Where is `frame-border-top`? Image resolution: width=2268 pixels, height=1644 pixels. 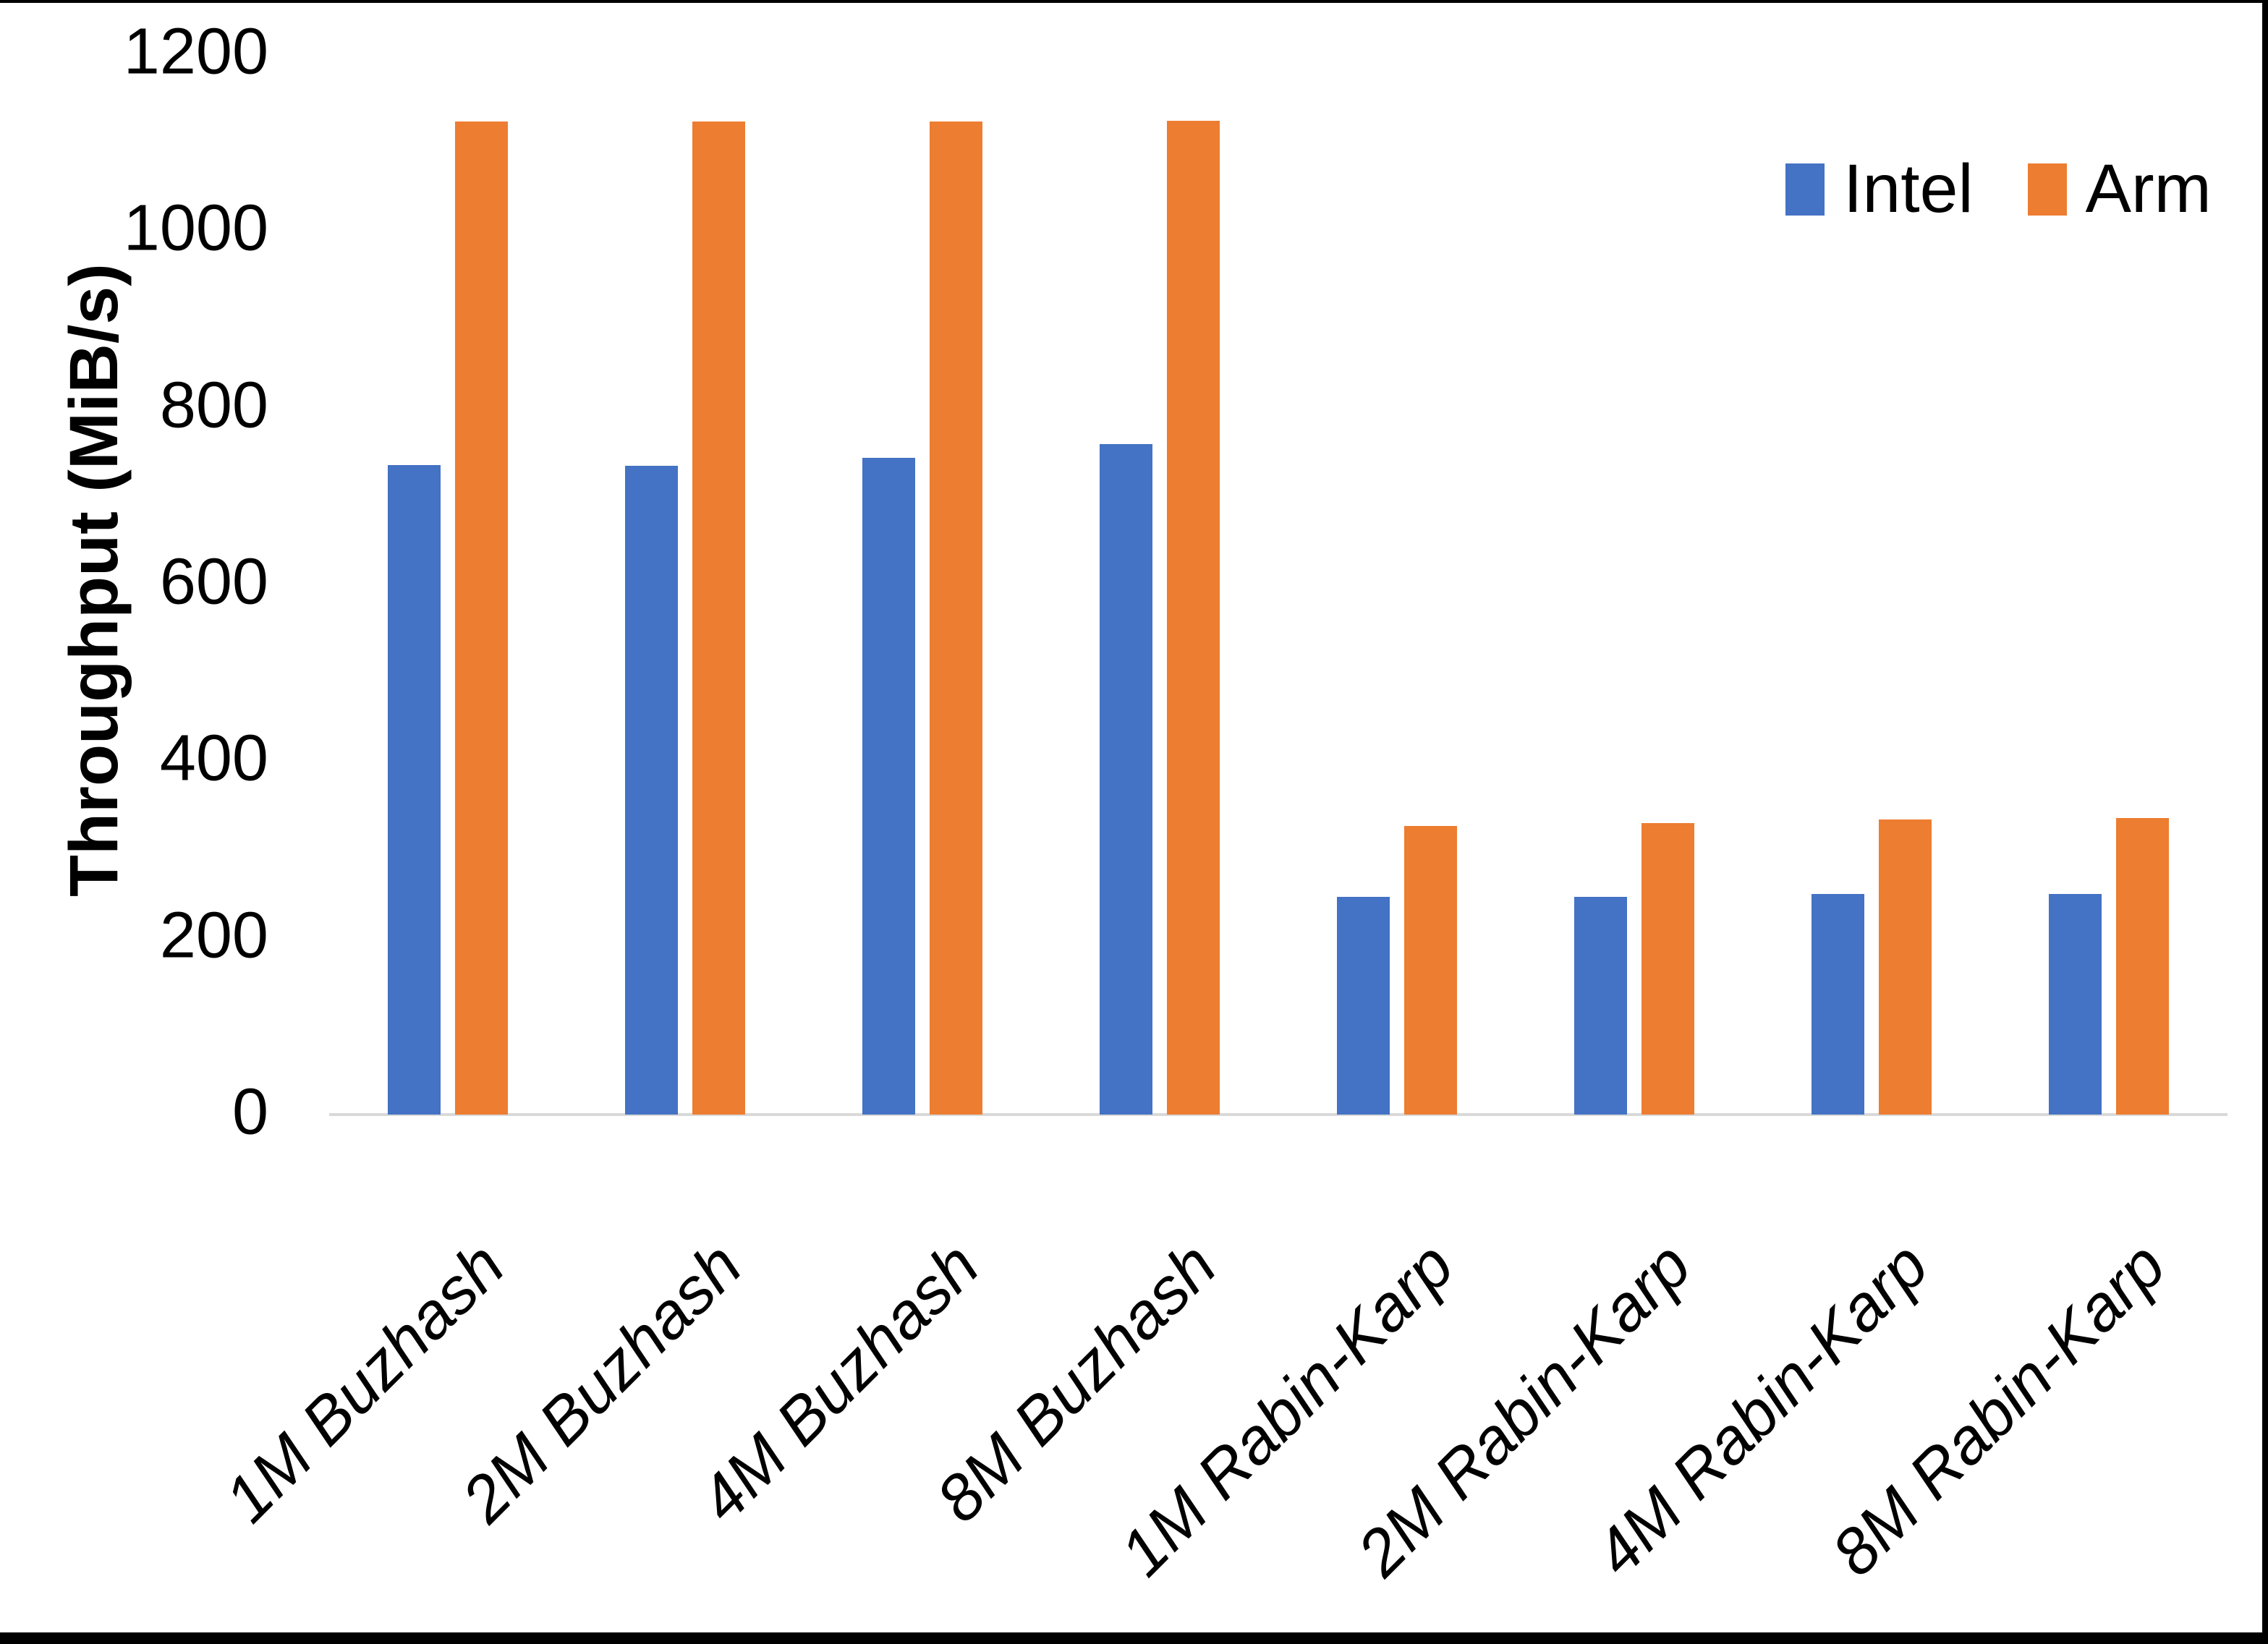
frame-border-top is located at coordinates (1134, 1).